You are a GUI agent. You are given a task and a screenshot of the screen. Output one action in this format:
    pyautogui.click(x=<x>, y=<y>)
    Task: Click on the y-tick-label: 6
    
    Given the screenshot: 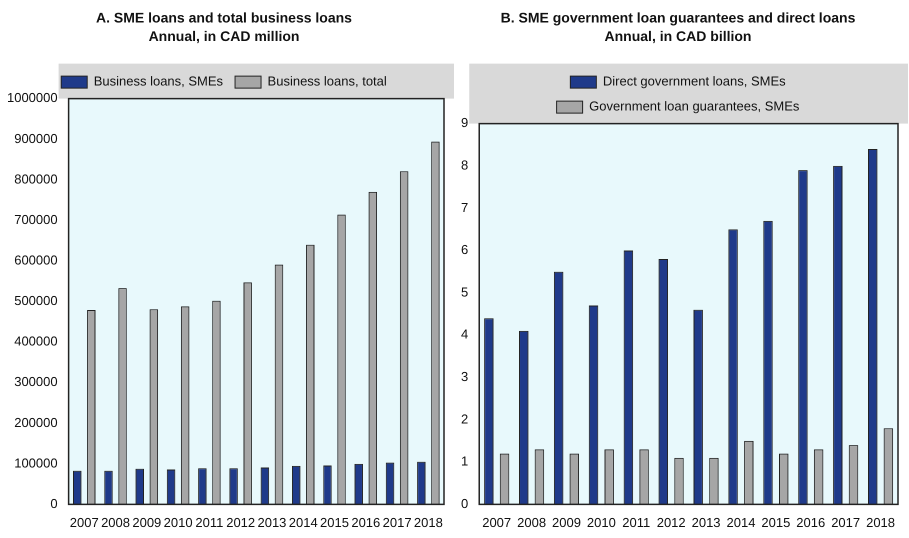 What is the action you would take?
    pyautogui.click(x=464, y=250)
    